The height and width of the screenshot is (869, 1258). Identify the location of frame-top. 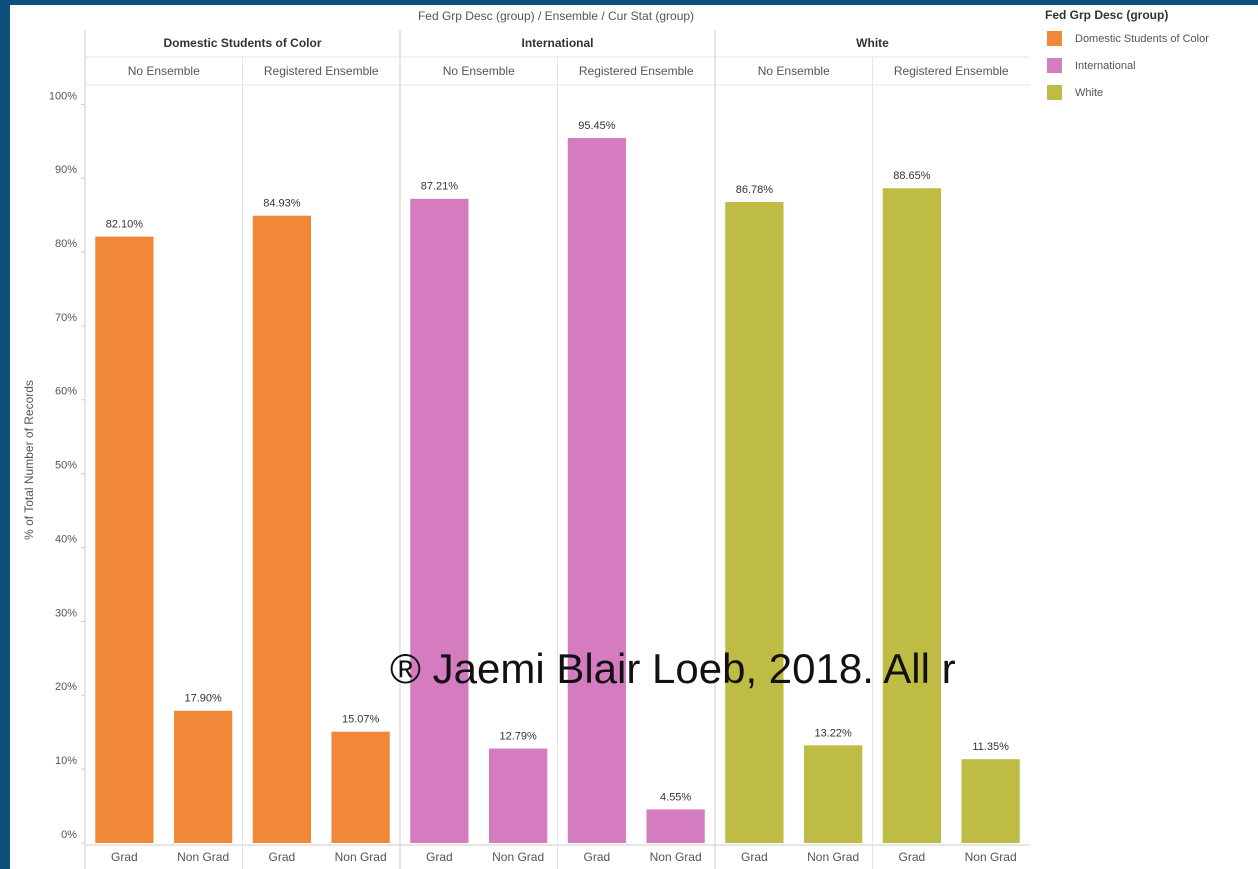
(629, 2).